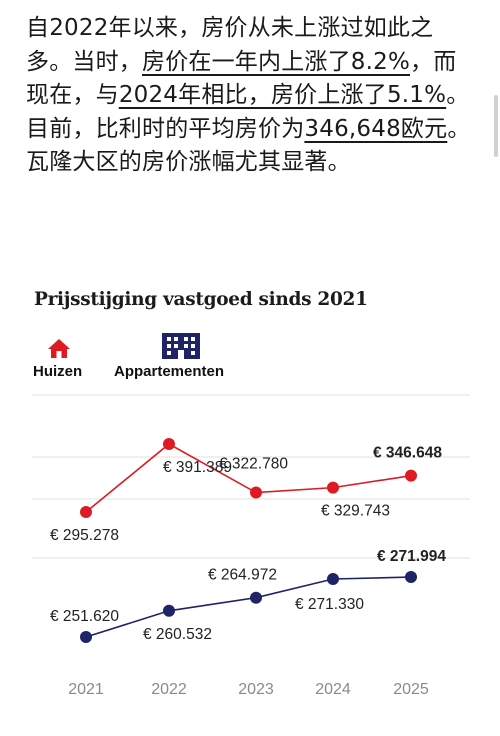  I want to click on data-label-apartments-2024: € 271.330, so click(329, 604).